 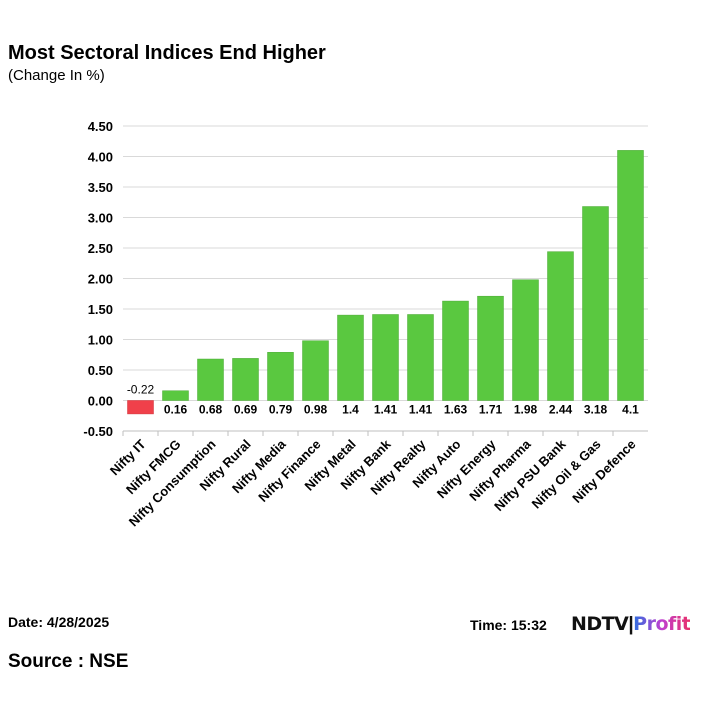 What do you see at coordinates (100, 340) in the screenshot?
I see `y-tick-label: 1.00` at bounding box center [100, 340].